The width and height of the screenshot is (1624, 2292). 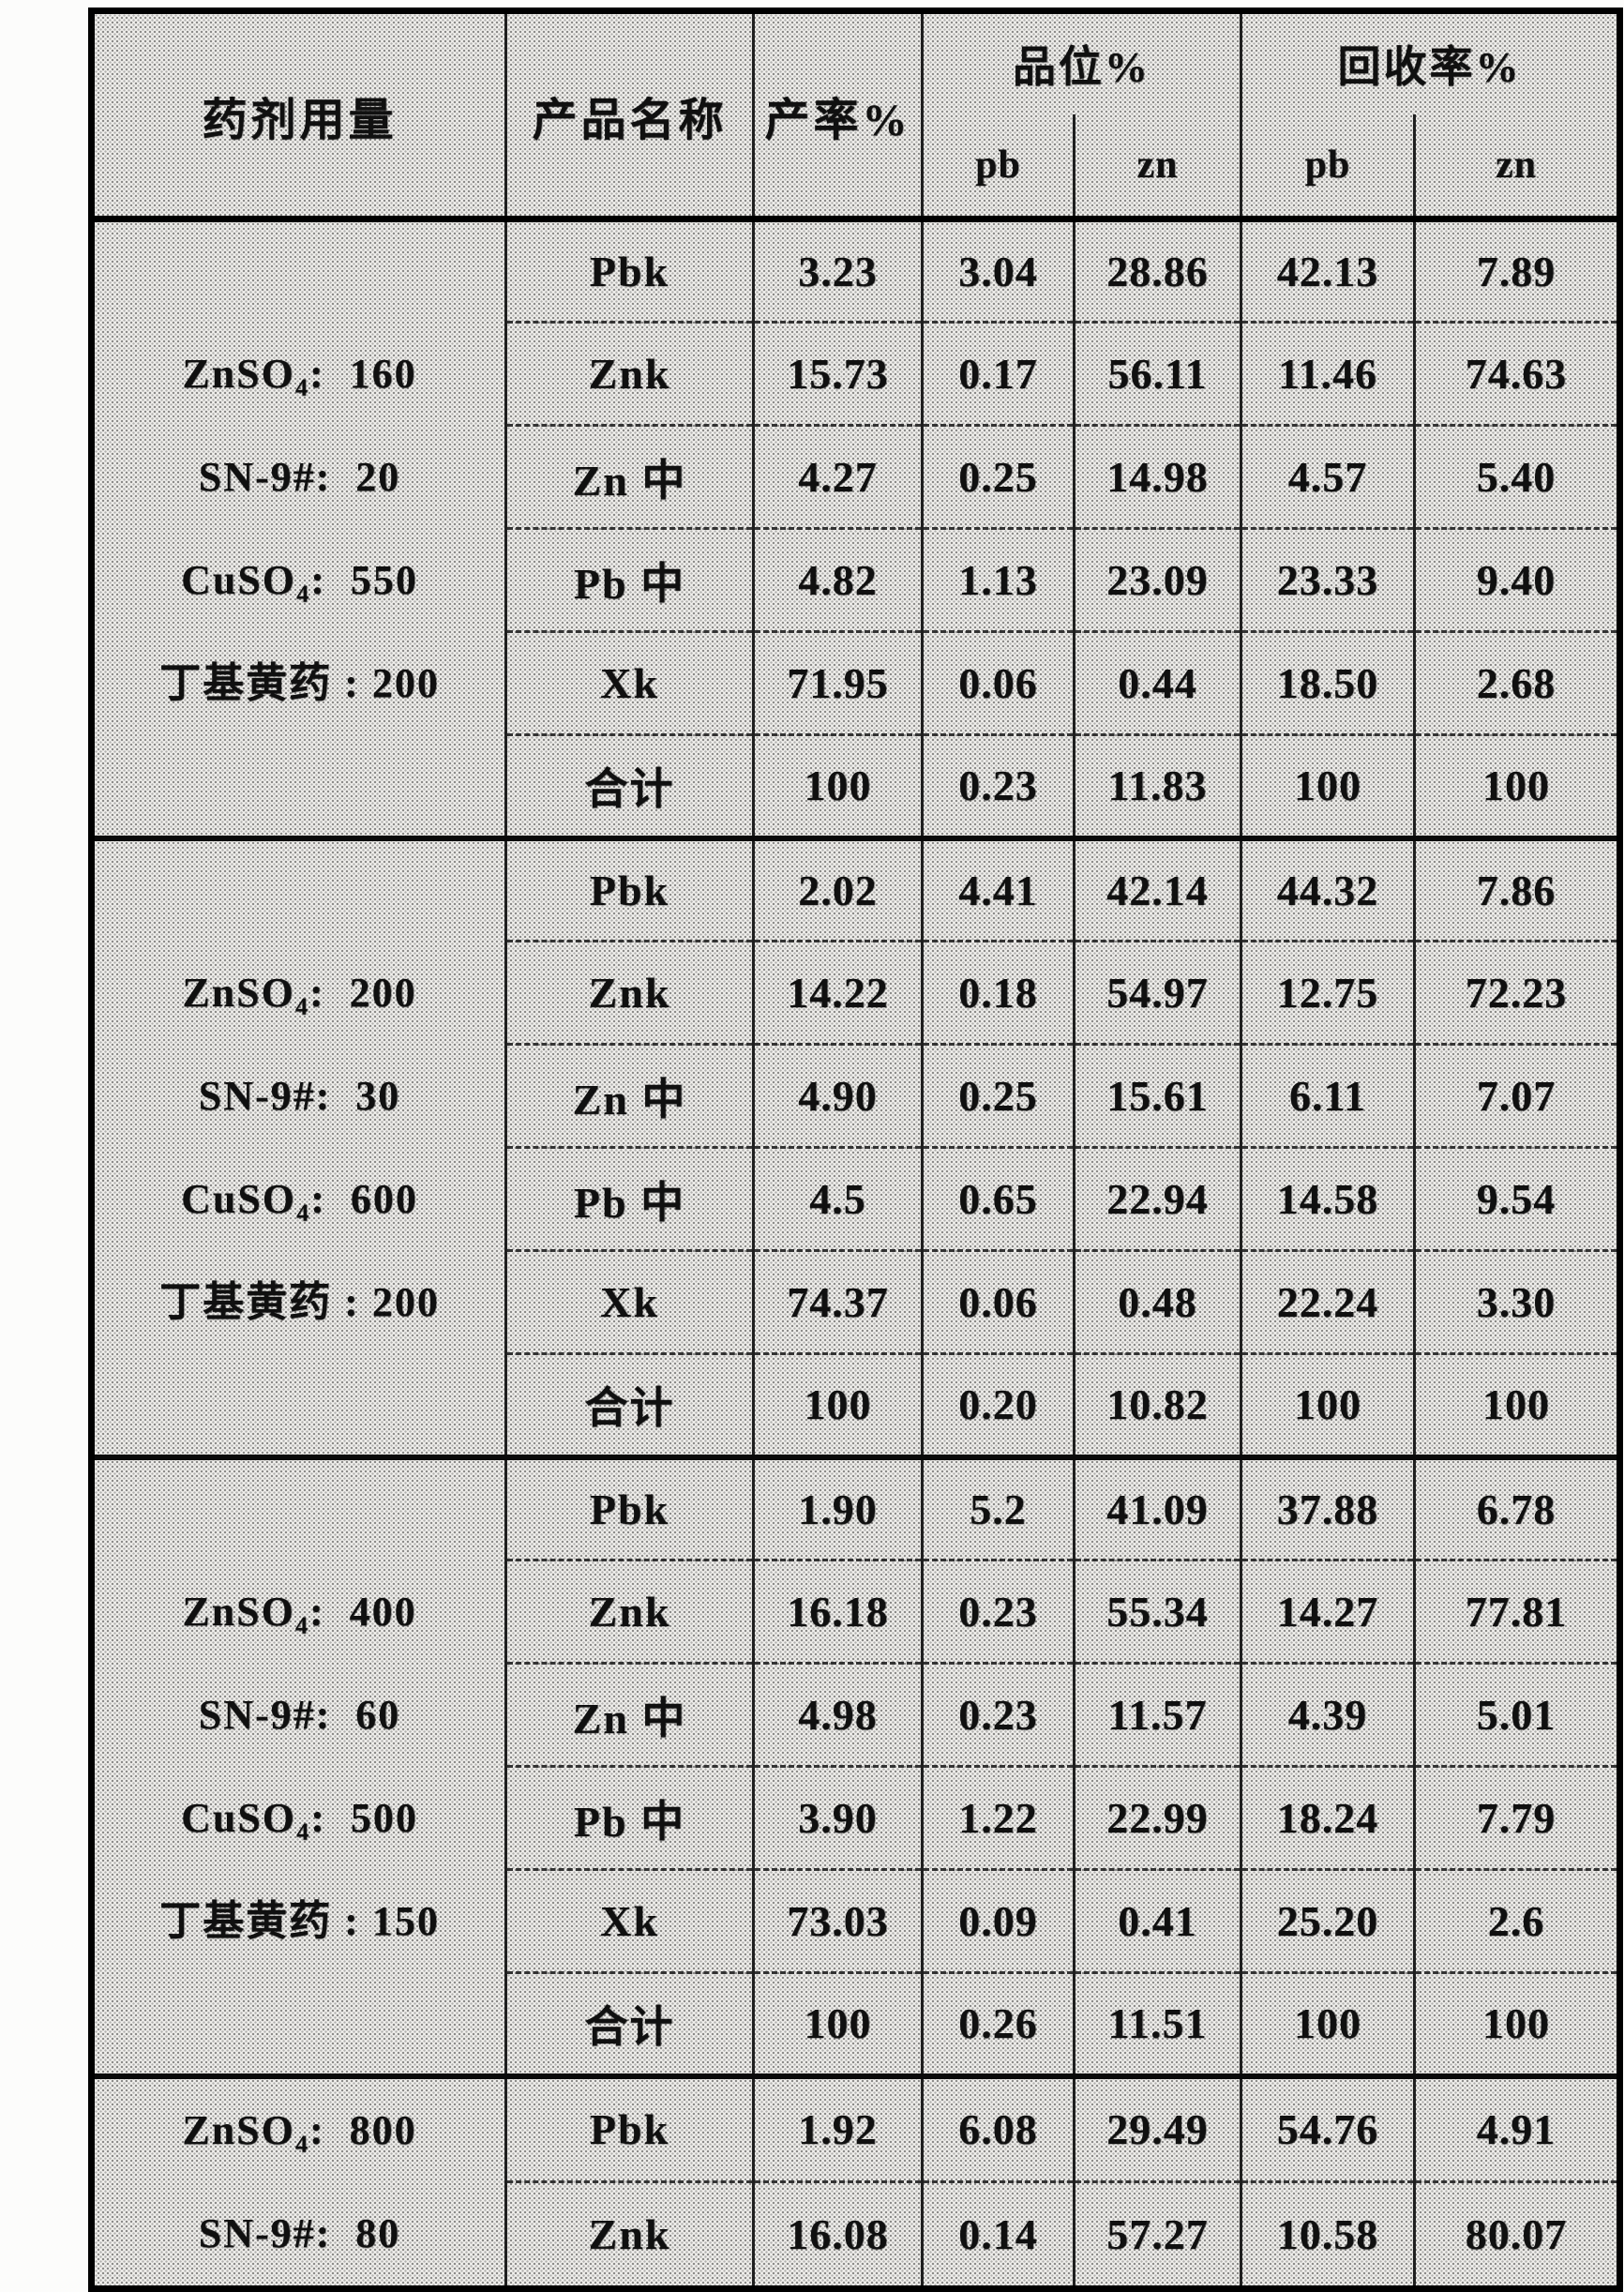 What do you see at coordinates (1517, 1819) in the screenshot?
I see `recovery-zn-cell: 7.79` at bounding box center [1517, 1819].